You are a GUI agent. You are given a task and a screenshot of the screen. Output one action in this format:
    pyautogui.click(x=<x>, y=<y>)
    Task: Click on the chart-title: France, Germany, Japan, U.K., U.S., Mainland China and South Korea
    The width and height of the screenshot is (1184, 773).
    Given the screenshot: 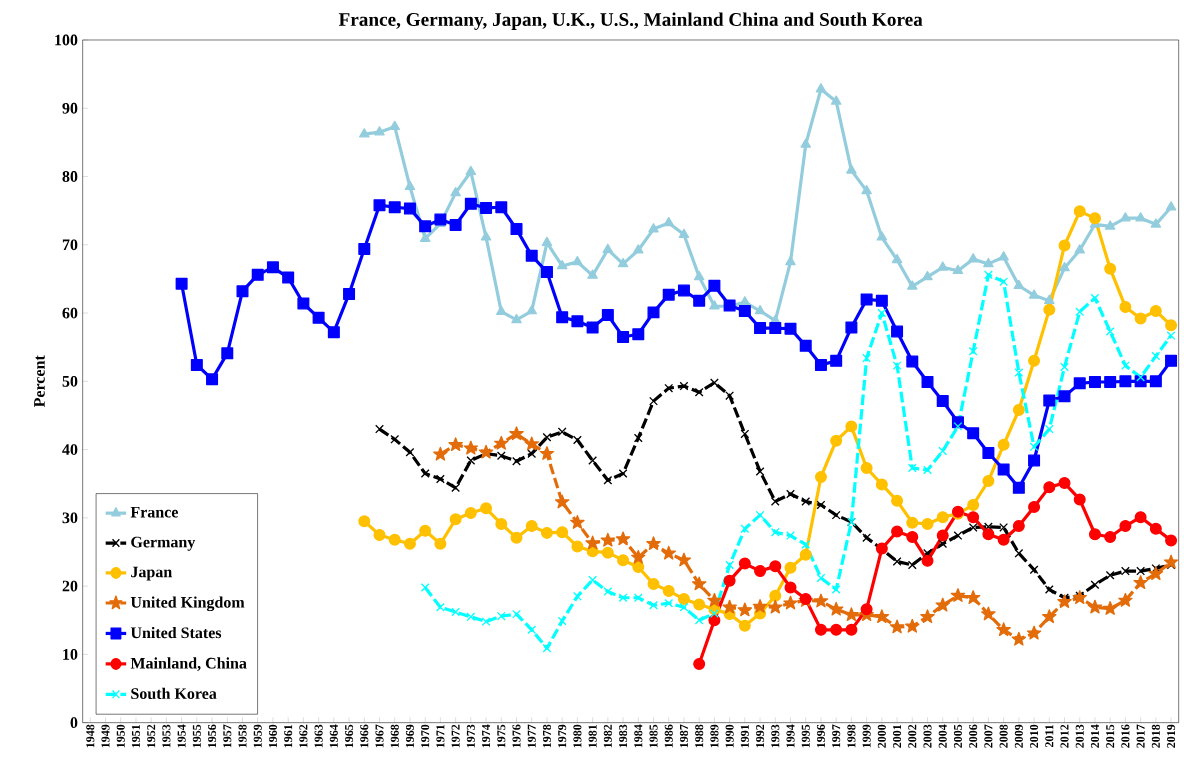 What is the action you would take?
    pyautogui.click(x=630, y=21)
    